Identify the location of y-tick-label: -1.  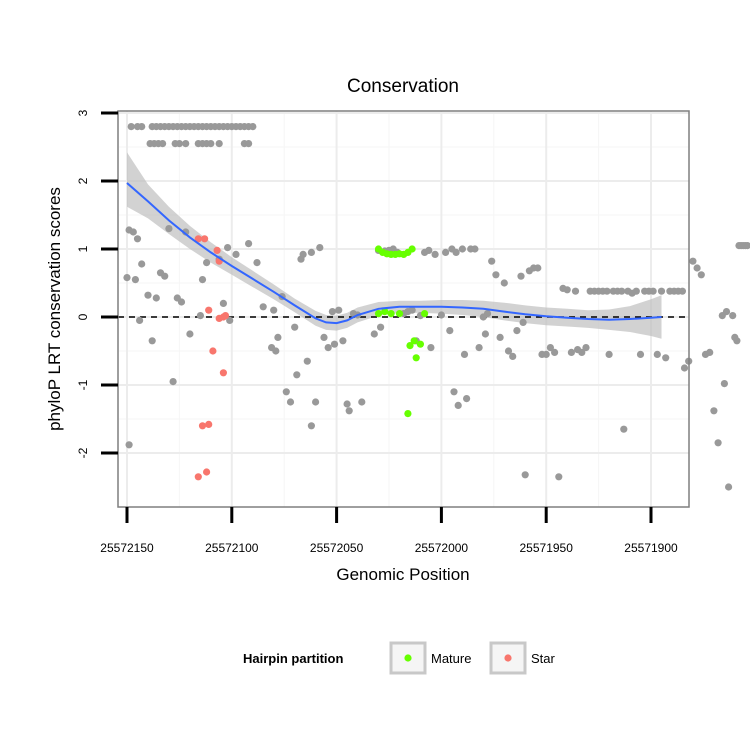
(83, 384).